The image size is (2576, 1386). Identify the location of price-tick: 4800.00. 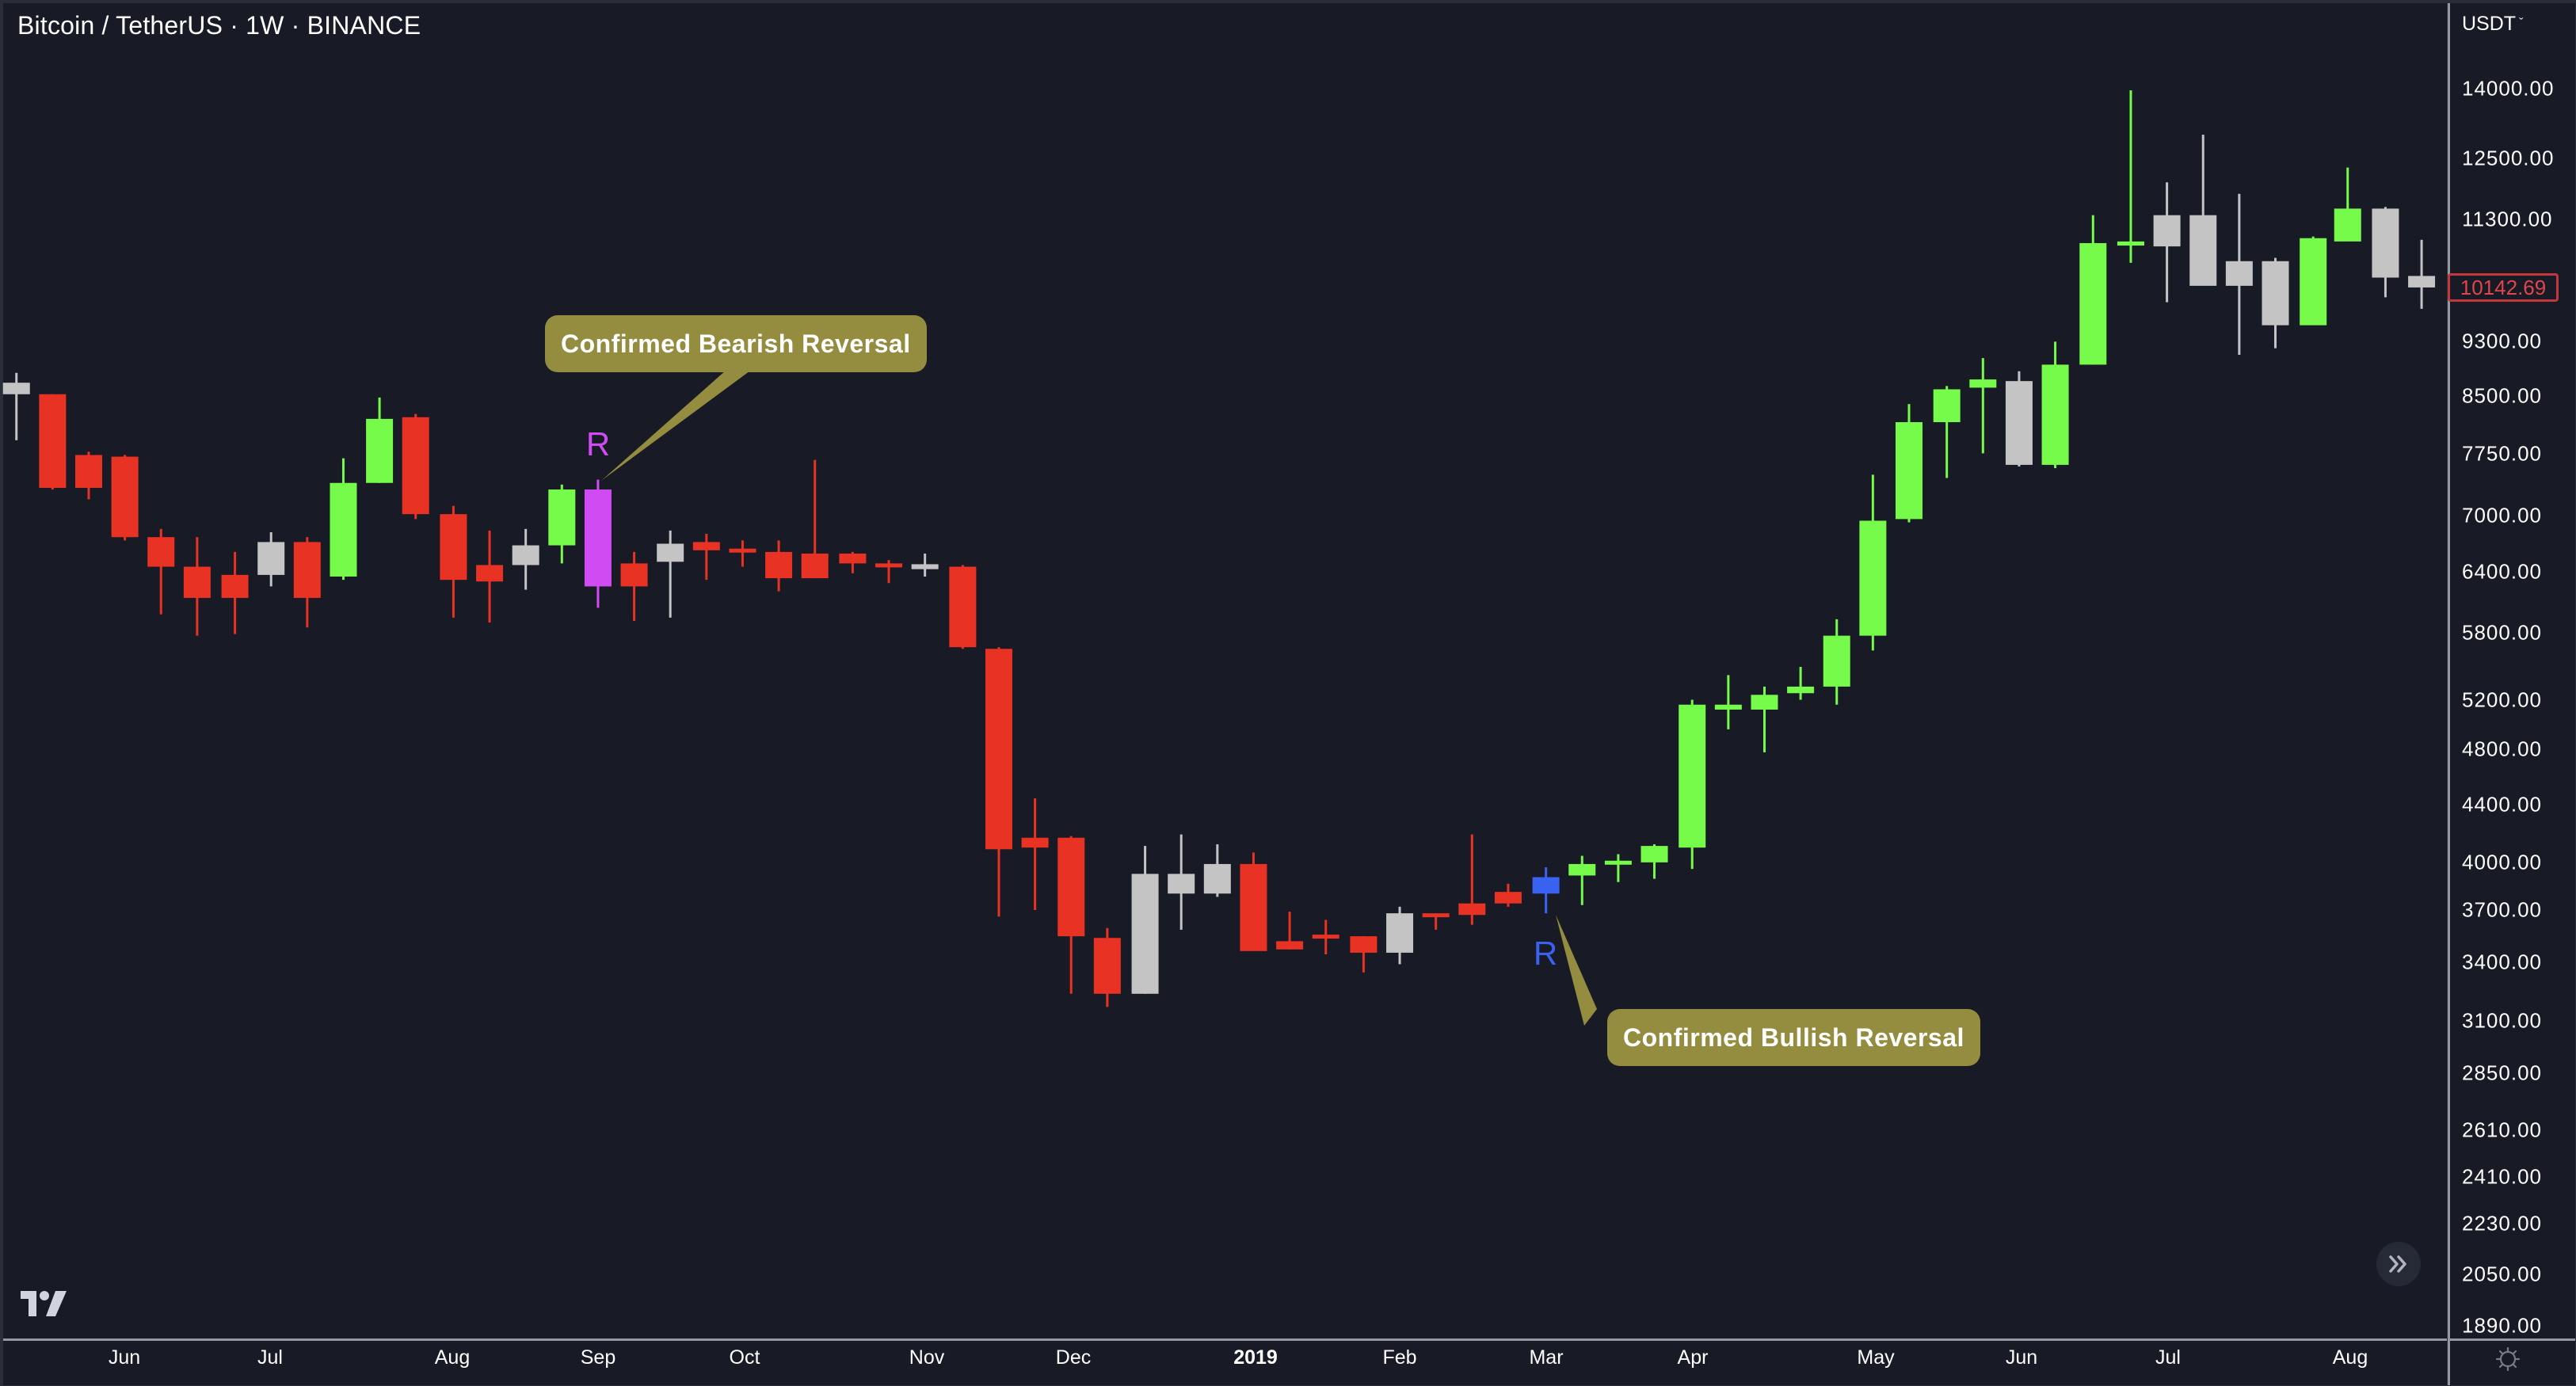
(2502, 749).